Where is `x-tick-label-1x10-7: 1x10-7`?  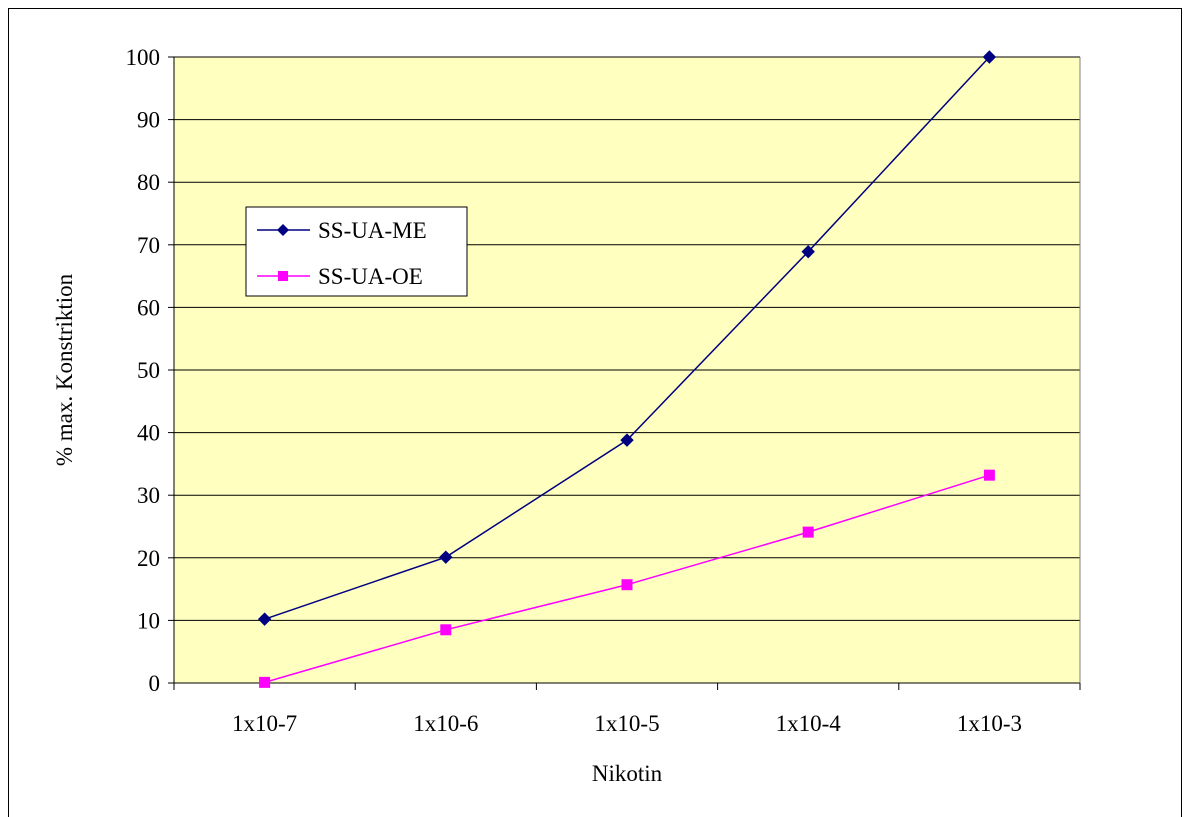 x-tick-label-1x10-7: 1x10-7 is located at coordinates (264, 723).